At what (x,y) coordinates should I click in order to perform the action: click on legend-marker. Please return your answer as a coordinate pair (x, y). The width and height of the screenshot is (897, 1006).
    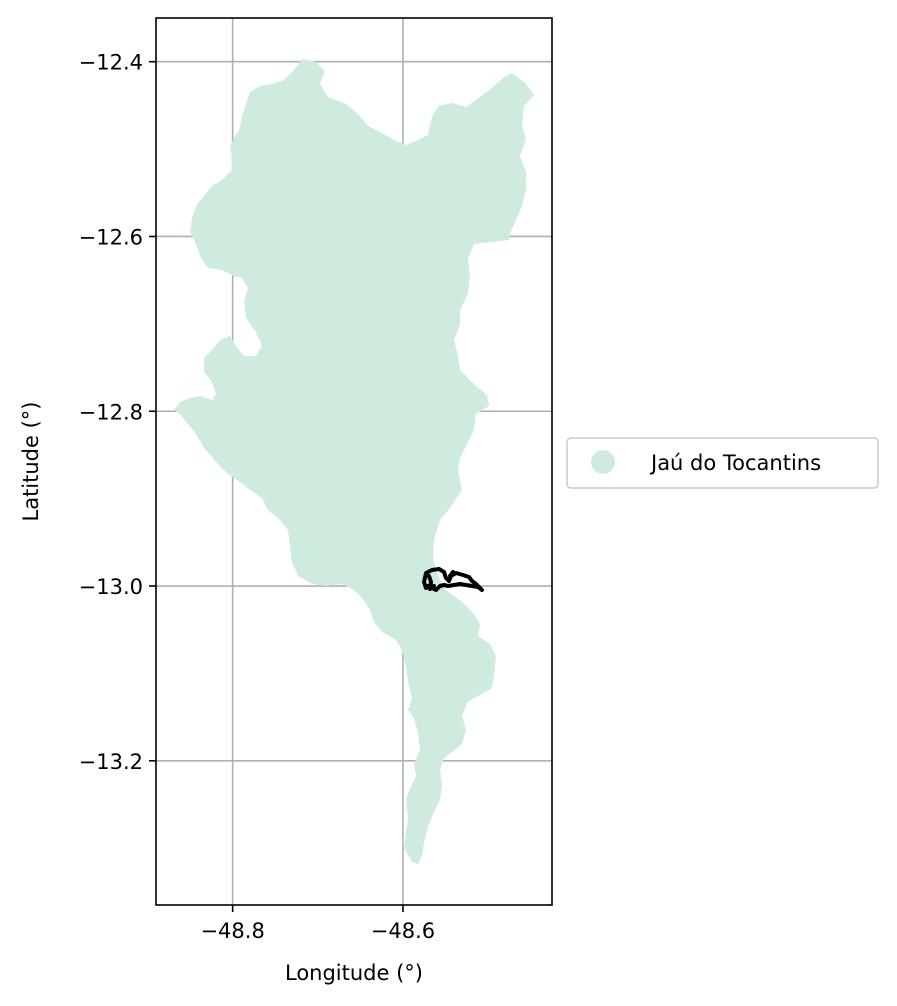
    Looking at the image, I should click on (603, 462).